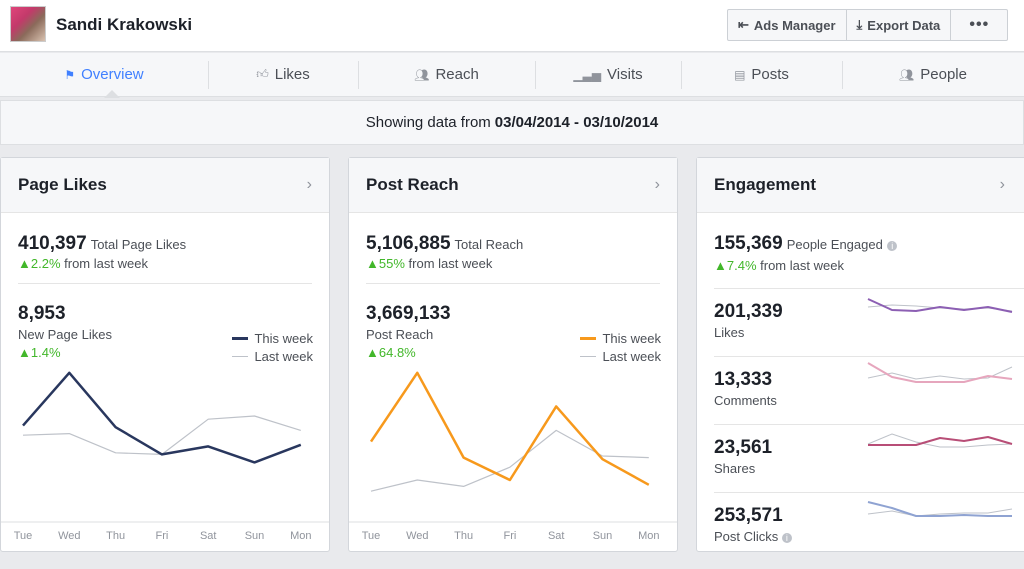 The height and width of the screenshot is (569, 1024). Describe the element at coordinates (457, 74) in the screenshot. I see `tab-label: Reach` at that location.